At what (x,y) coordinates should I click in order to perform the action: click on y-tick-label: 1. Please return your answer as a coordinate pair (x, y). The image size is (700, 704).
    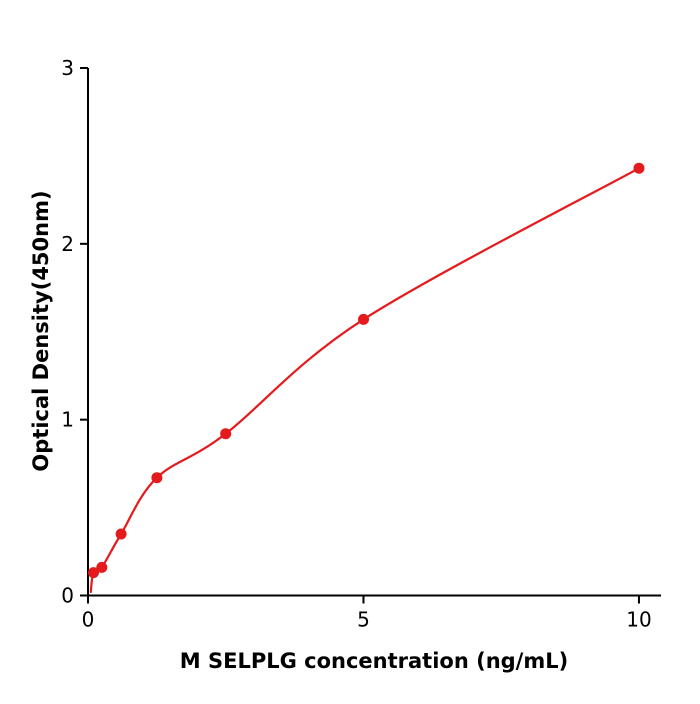
    Looking at the image, I should click on (67, 420).